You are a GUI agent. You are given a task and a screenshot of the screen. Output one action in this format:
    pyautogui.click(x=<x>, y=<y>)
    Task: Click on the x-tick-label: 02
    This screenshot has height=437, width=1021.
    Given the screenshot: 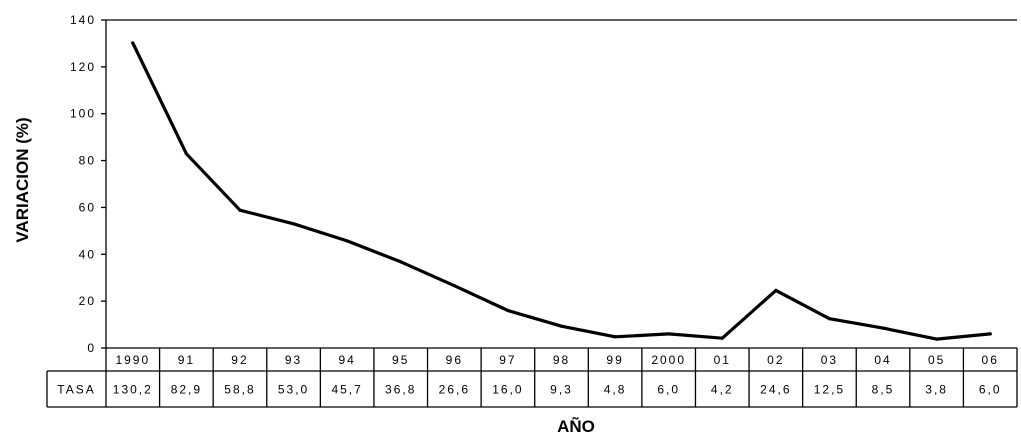 What is the action you would take?
    pyautogui.click(x=775, y=360)
    